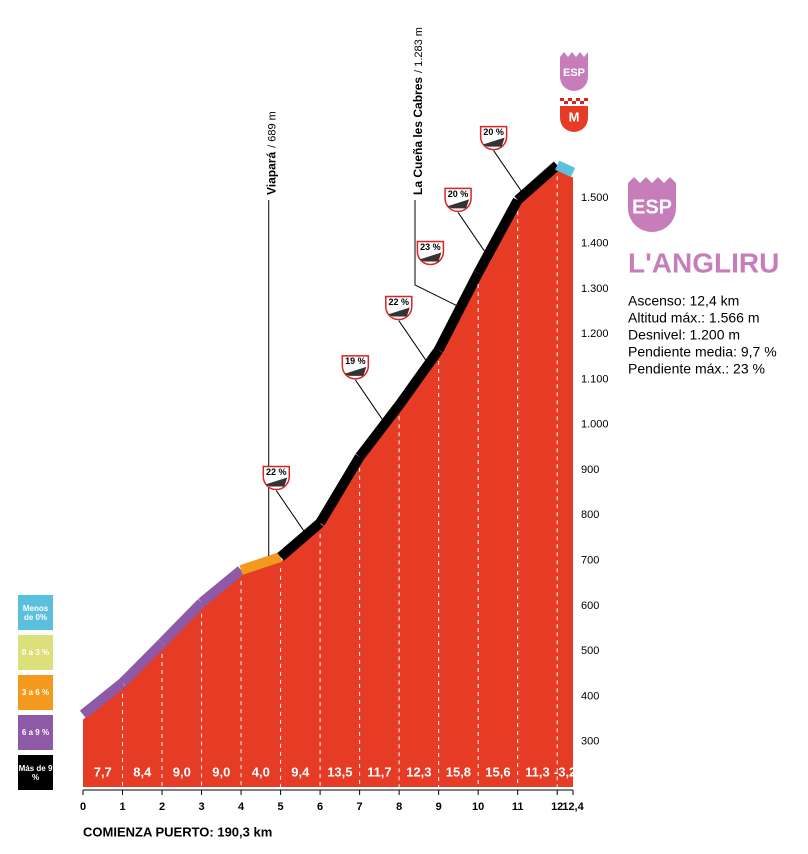 The height and width of the screenshot is (854, 808). Describe the element at coordinates (142, 771) in the screenshot. I see `gradient-label: 8,4` at that location.